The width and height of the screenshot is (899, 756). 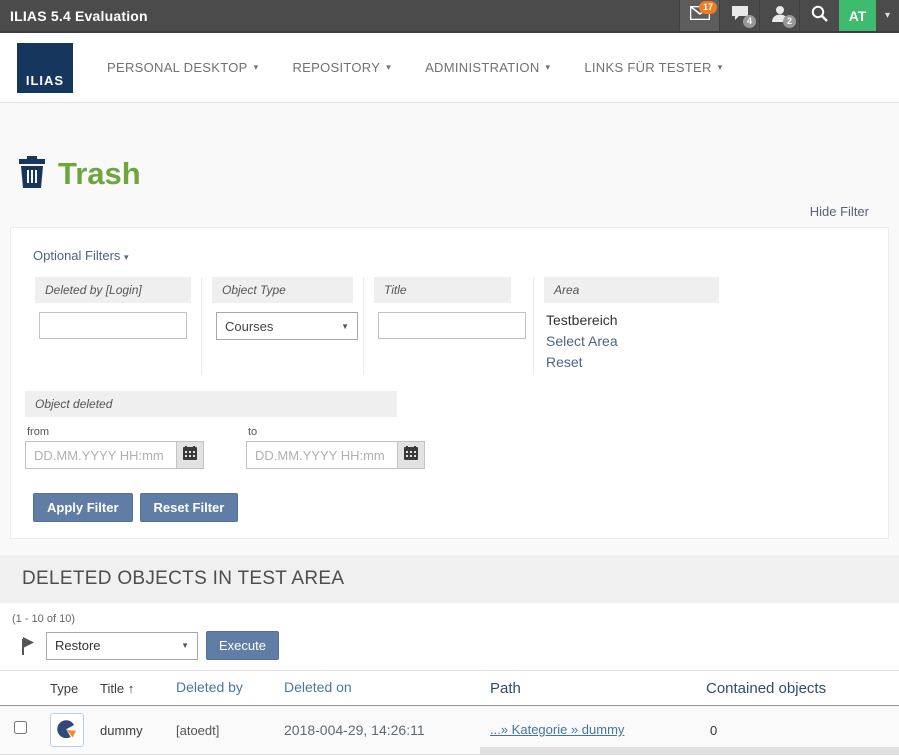 What do you see at coordinates (101, 455) in the screenshot?
I see `date-from-input` at bounding box center [101, 455].